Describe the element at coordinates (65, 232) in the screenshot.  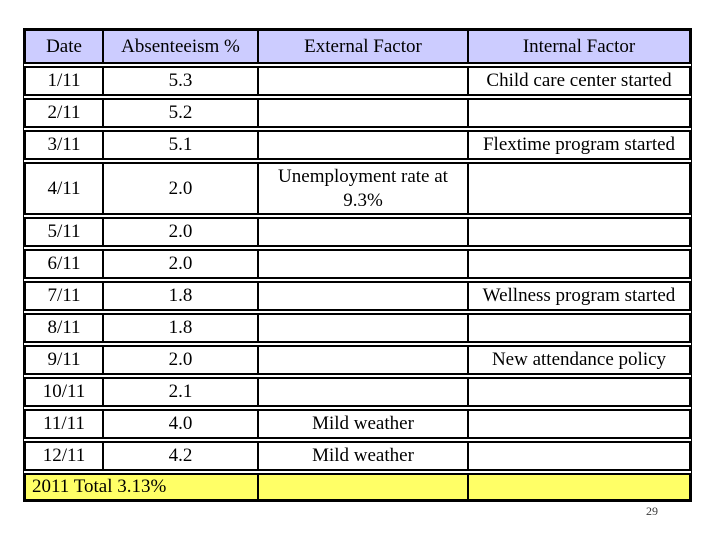
I see `date-cell: 5/11` at that location.